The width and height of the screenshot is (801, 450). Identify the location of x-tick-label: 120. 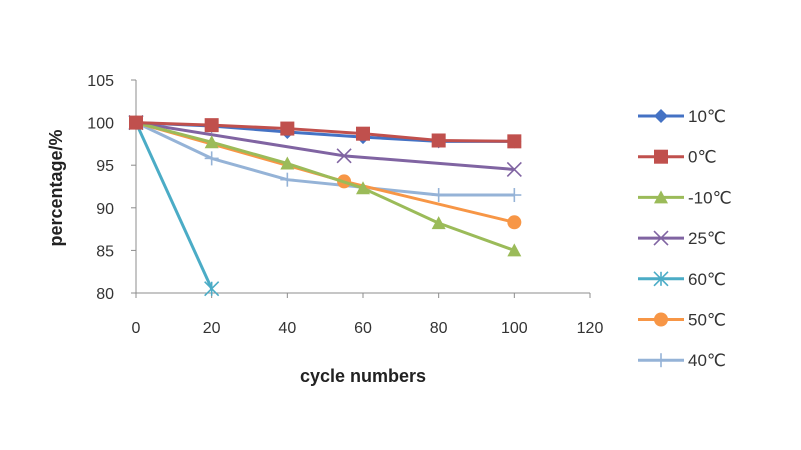
(590, 328).